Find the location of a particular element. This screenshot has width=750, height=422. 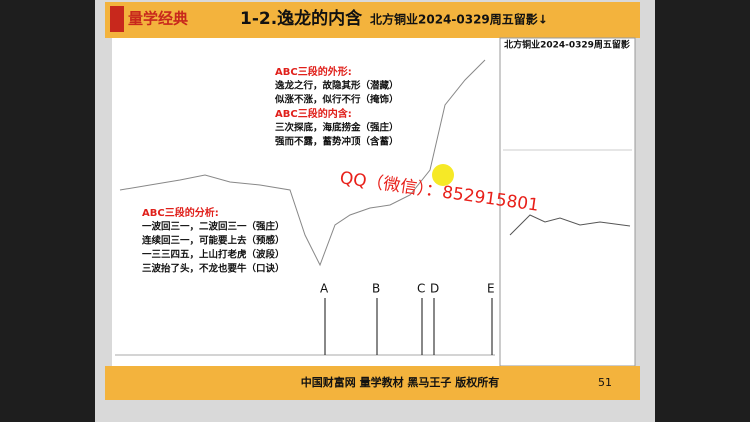

footer-bar is located at coordinates (372, 383).